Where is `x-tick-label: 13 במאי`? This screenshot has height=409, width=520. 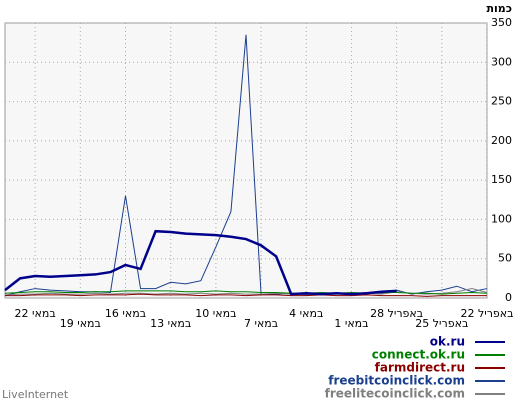
x-tick-label: 13 במאי is located at coordinates (170, 323).